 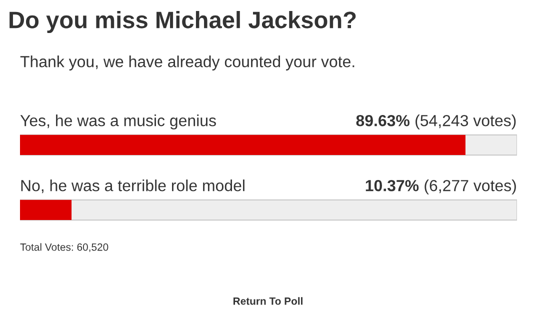 I want to click on y-tick-label: No, he was a terrible role model, so click(x=132, y=187).